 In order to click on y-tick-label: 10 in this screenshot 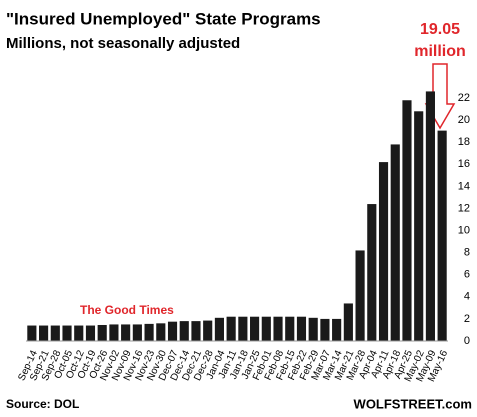, I will do `click(464, 230)`.